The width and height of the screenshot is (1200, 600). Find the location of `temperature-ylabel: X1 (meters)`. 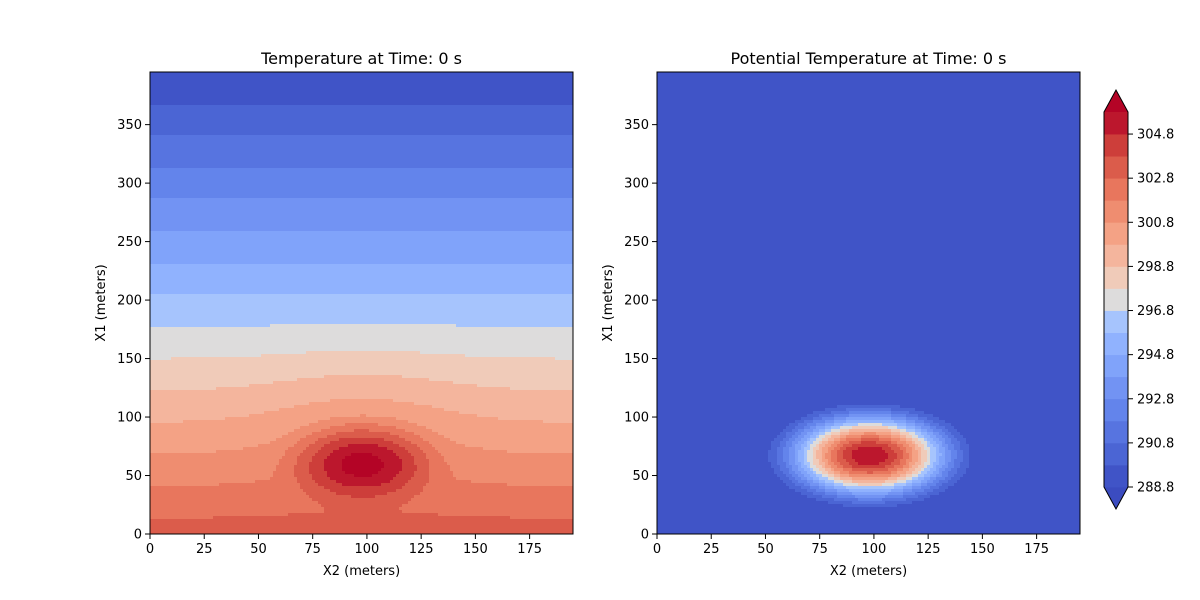

temperature-ylabel: X1 (meters) is located at coordinates (101, 302).